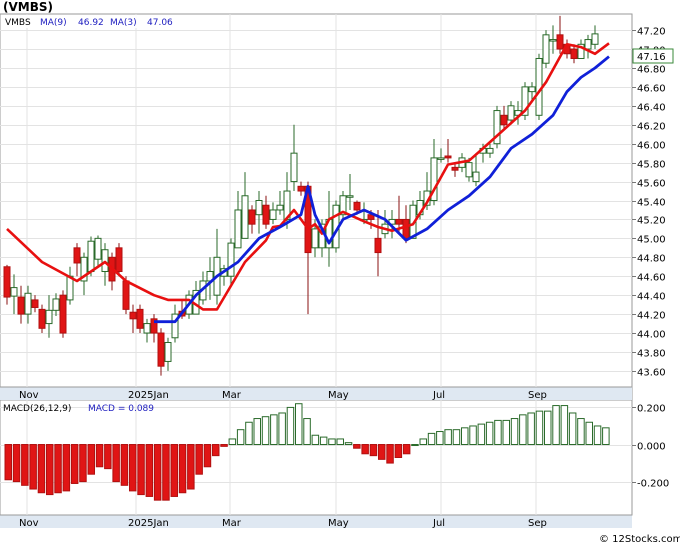 Image resolution: width=680 pixels, height=546 pixels. Describe the element at coordinates (651, 146) in the screenshot. I see `price-tick-label: 46.00` at that location.